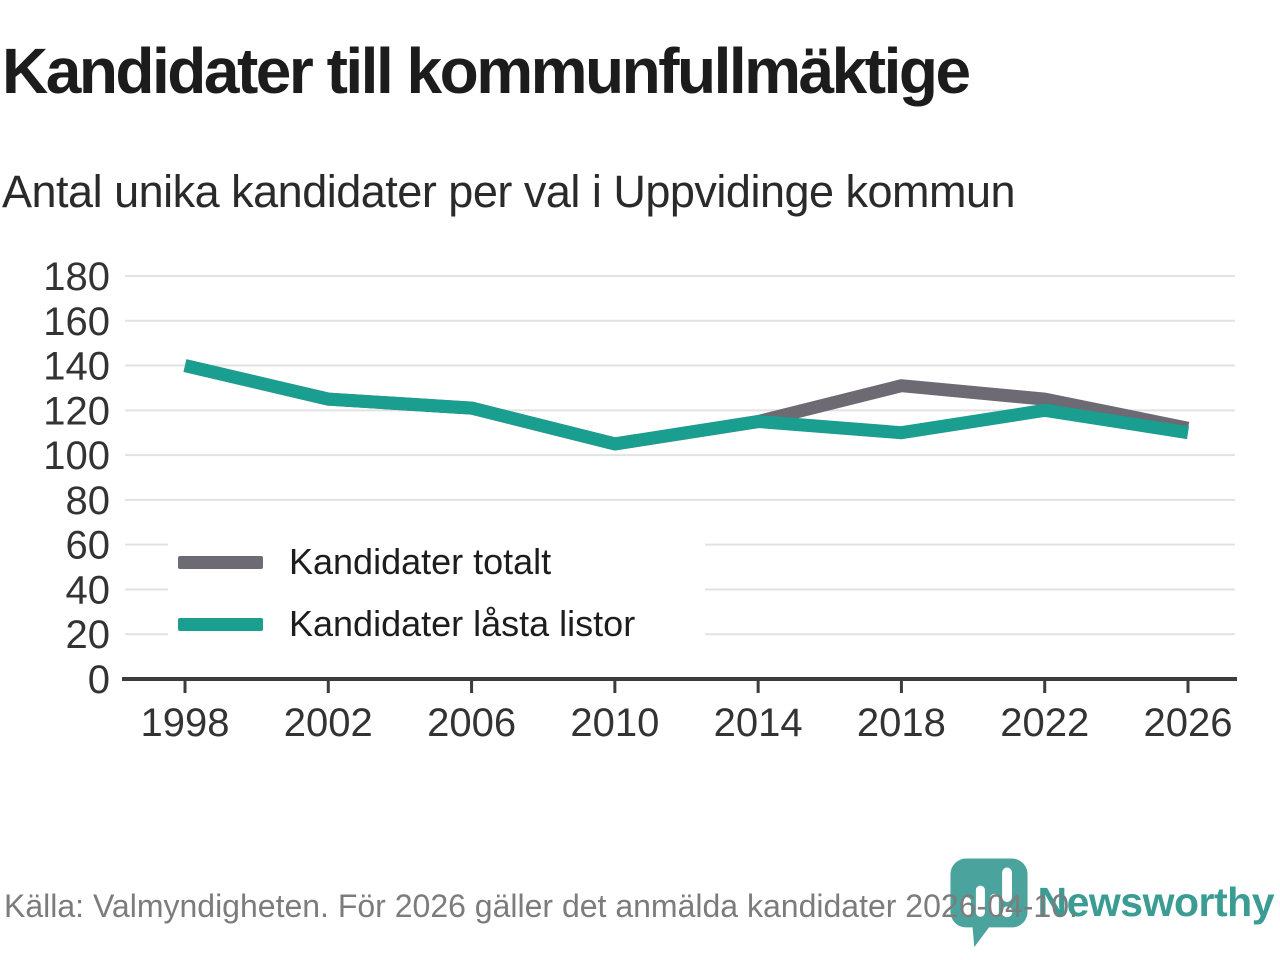  What do you see at coordinates (1188, 723) in the screenshot?
I see `x-axis-tick-label: 2026` at bounding box center [1188, 723].